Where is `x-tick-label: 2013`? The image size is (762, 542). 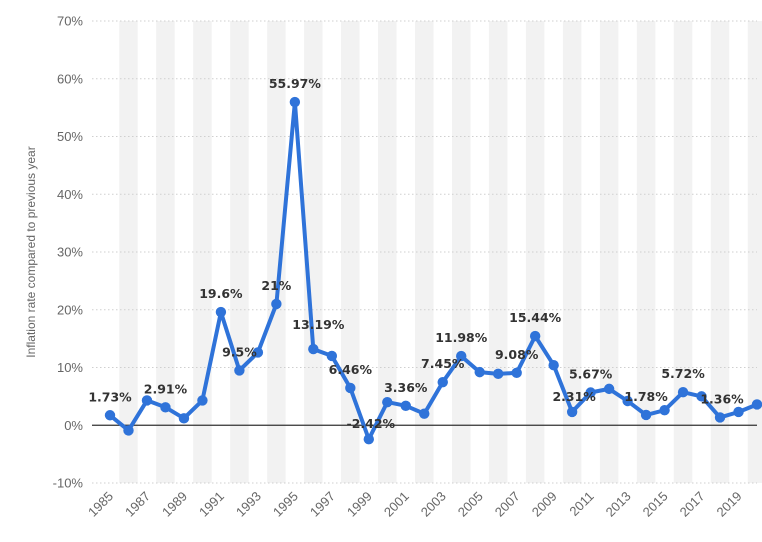 x-tick-label: 2013 is located at coordinates (618, 504).